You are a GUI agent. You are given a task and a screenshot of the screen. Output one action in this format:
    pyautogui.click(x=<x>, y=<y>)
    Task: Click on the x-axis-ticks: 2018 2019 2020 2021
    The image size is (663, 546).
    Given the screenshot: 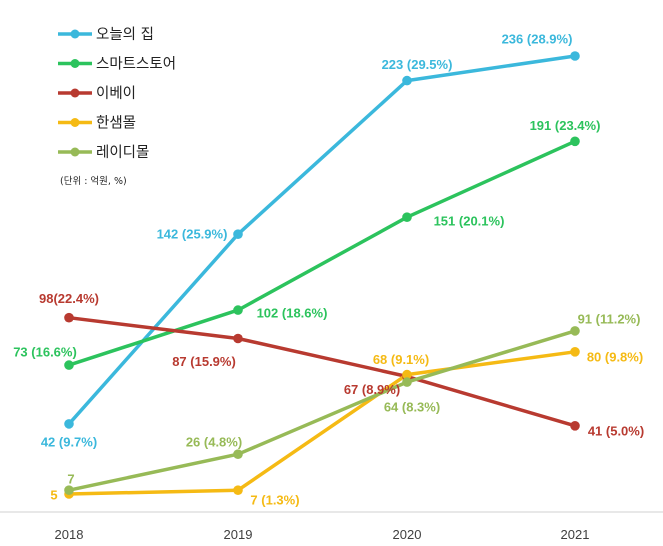 What is the action you would take?
    pyautogui.click(x=322, y=534)
    